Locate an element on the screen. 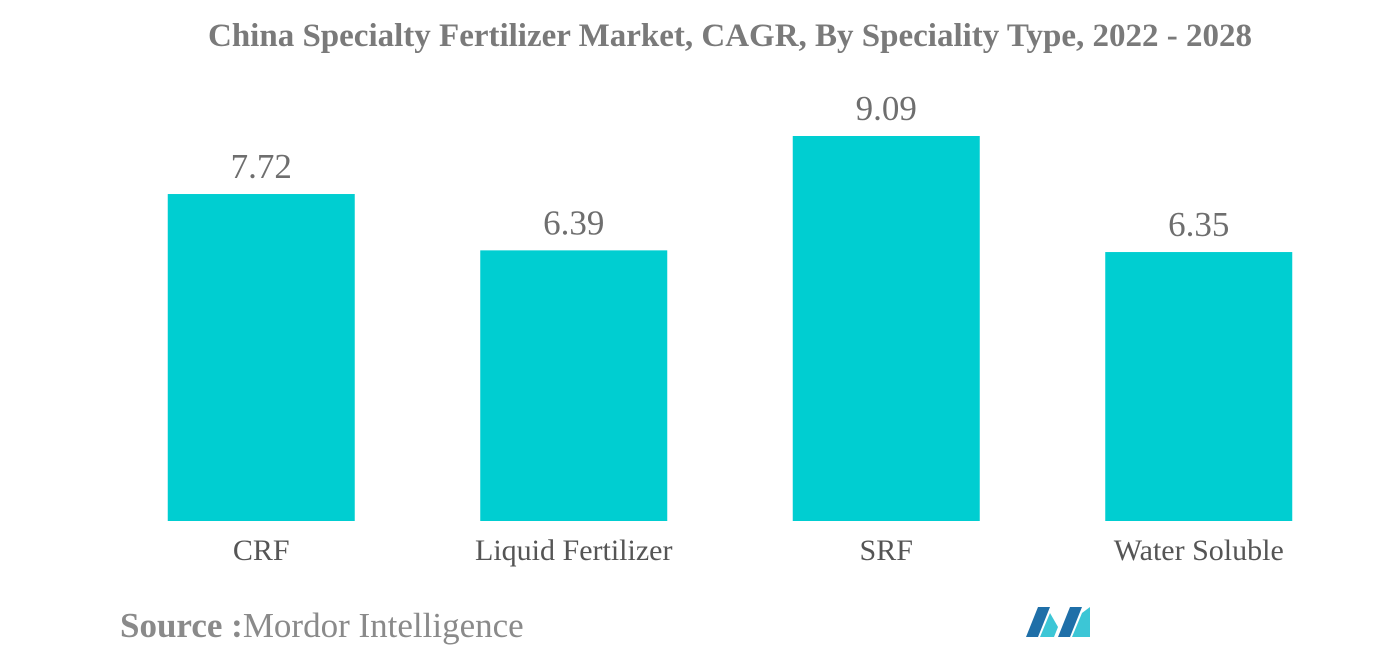  category-label: CRF is located at coordinates (261, 550).